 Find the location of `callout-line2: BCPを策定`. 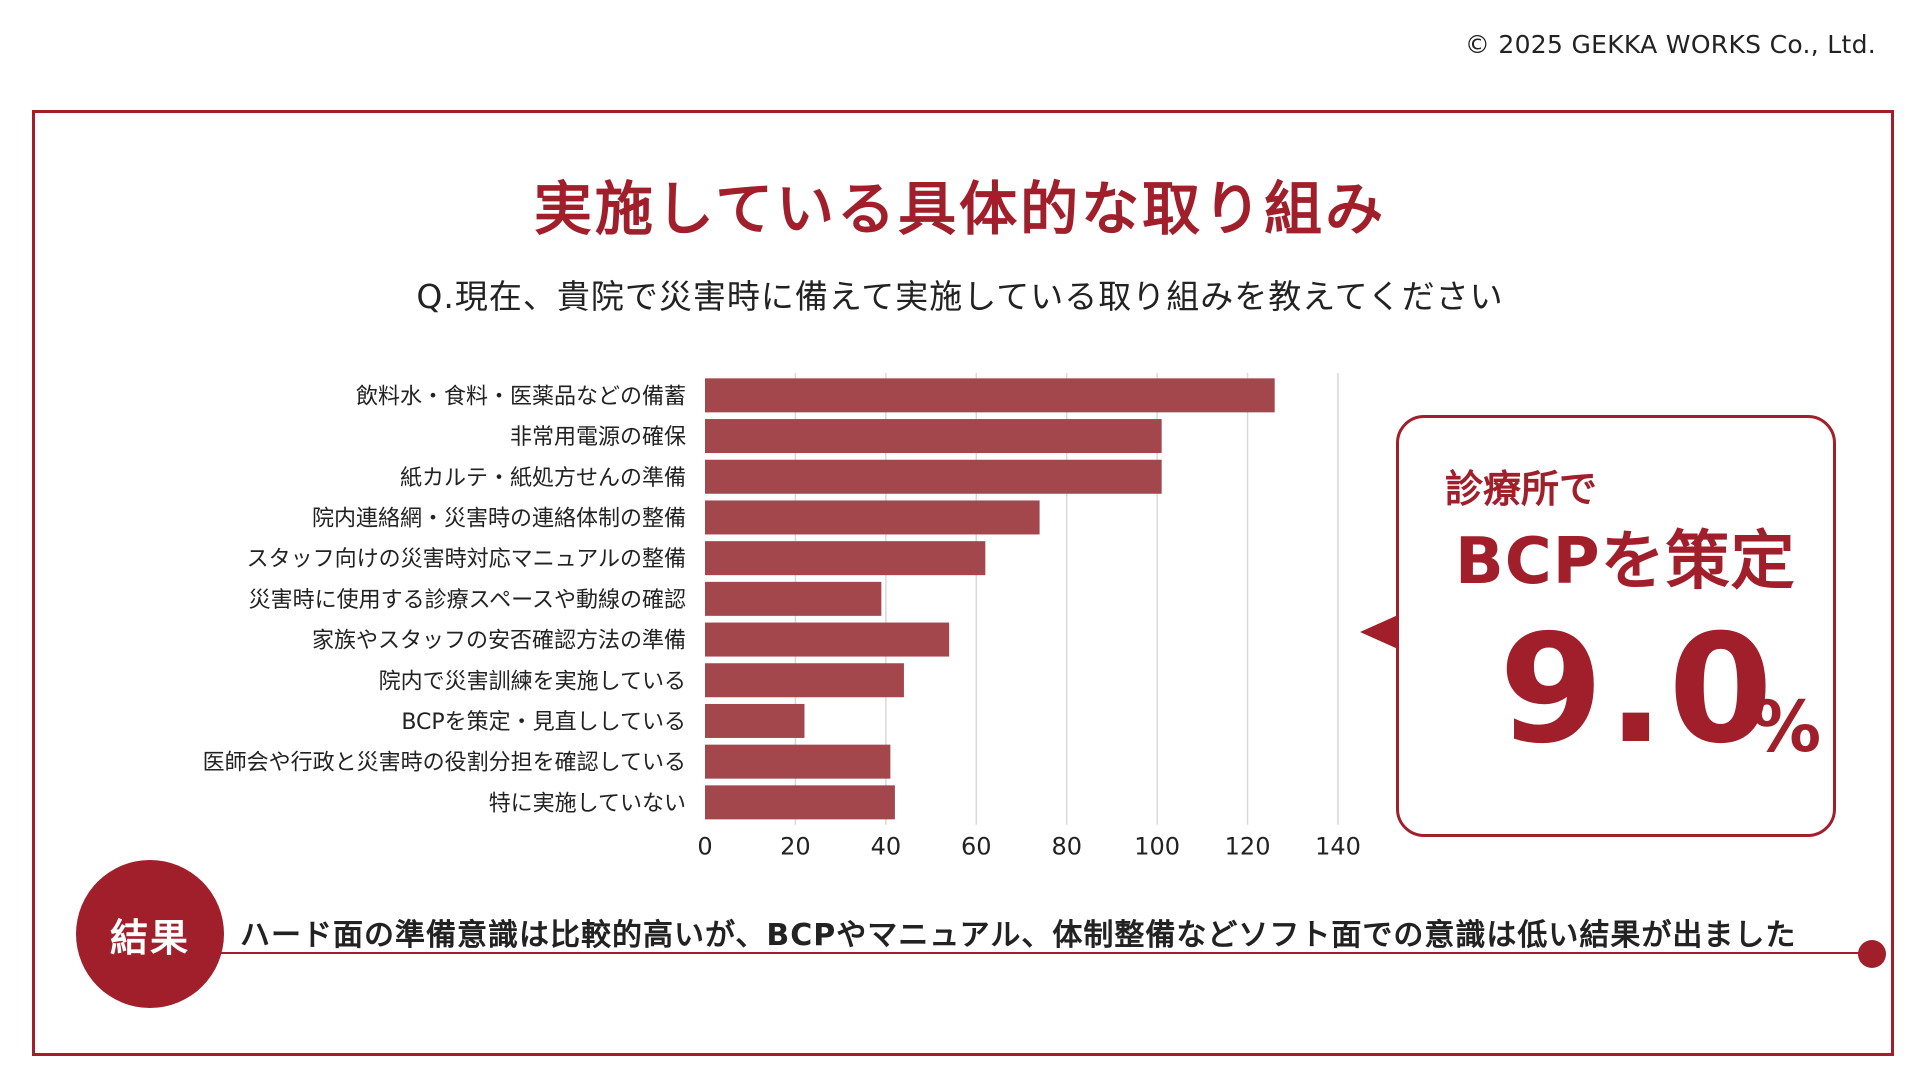

callout-line2: BCPを策定 is located at coordinates (1625, 562).